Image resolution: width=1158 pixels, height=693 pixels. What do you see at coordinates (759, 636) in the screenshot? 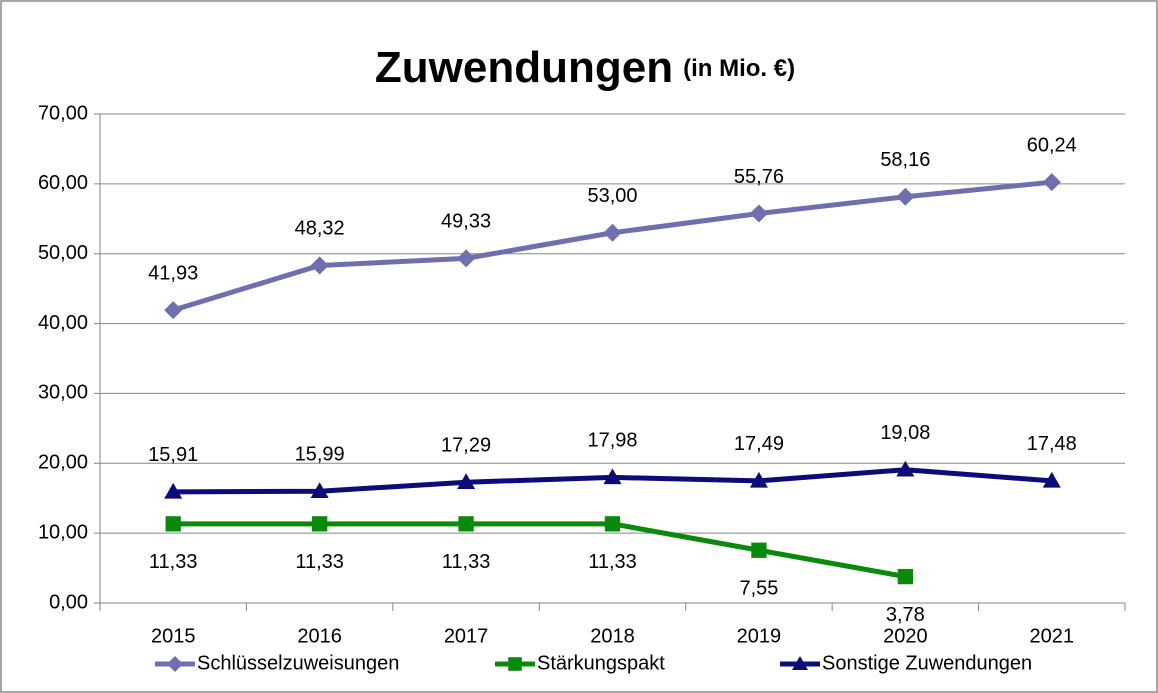
I see `x-tick-label: 2019` at bounding box center [759, 636].